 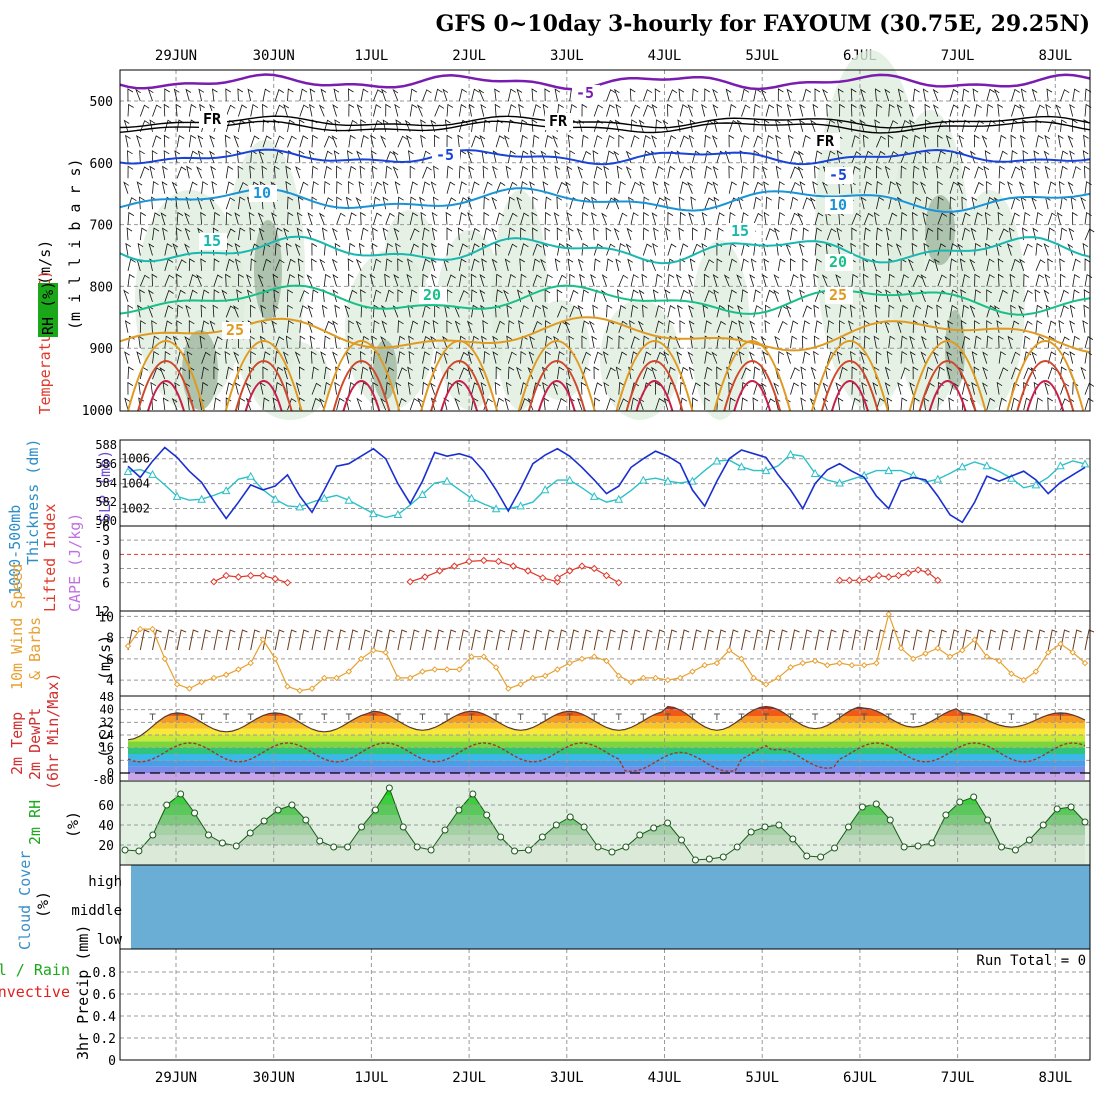 I want to click on temp-color-band, so click(x=606, y=750).